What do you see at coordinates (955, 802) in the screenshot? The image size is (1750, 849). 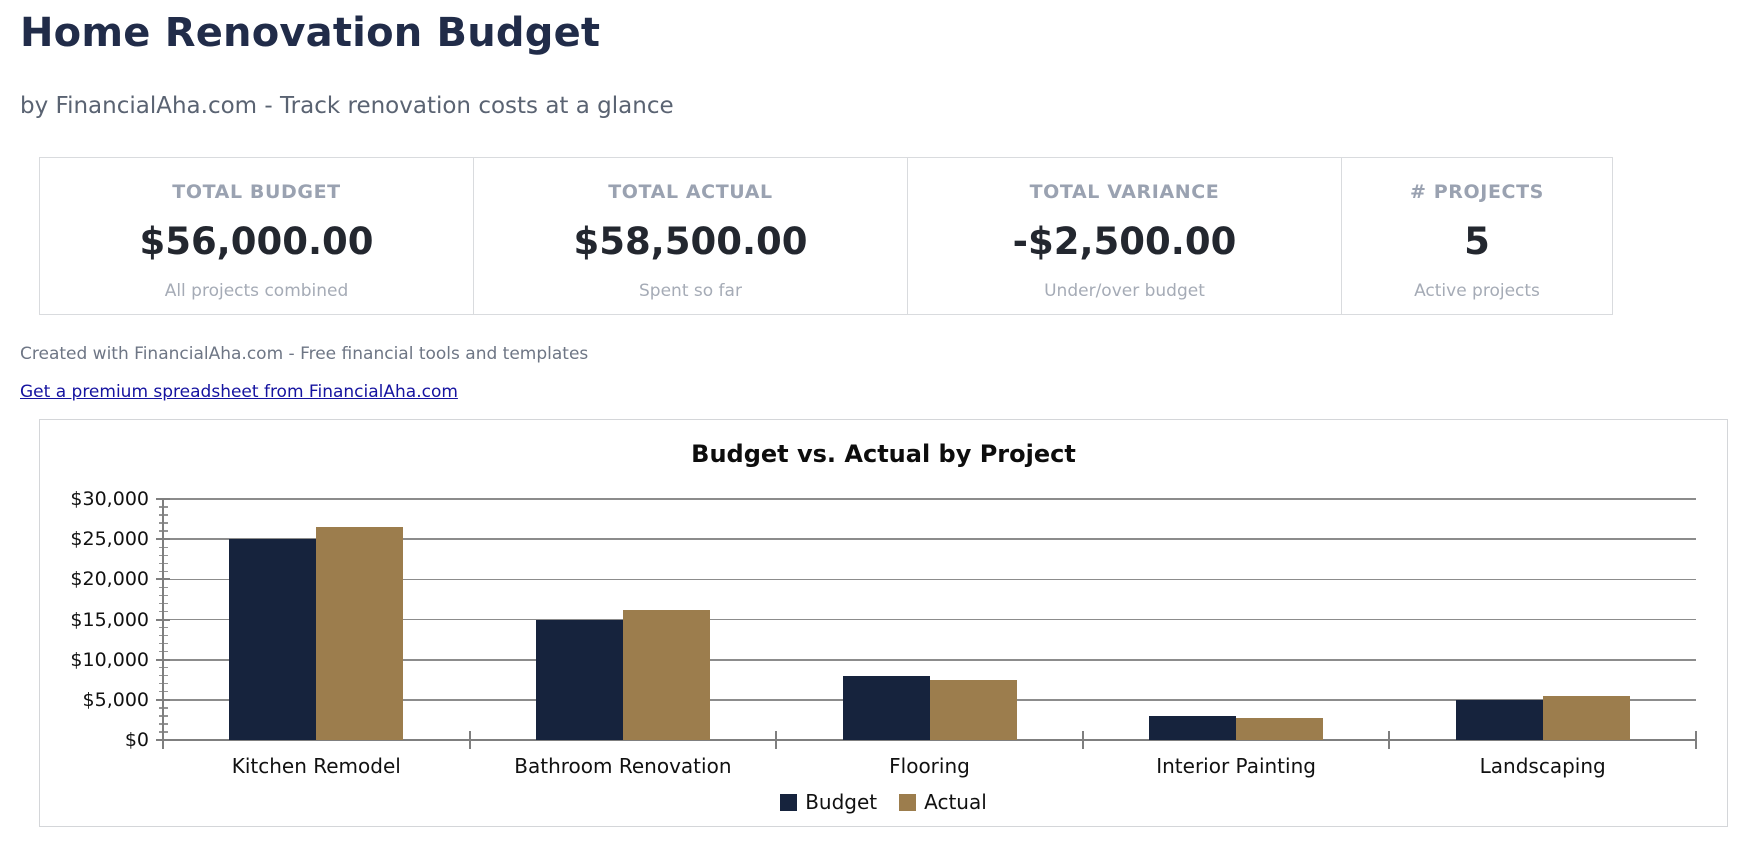 I see `legend-label-actual: Actual` at bounding box center [955, 802].